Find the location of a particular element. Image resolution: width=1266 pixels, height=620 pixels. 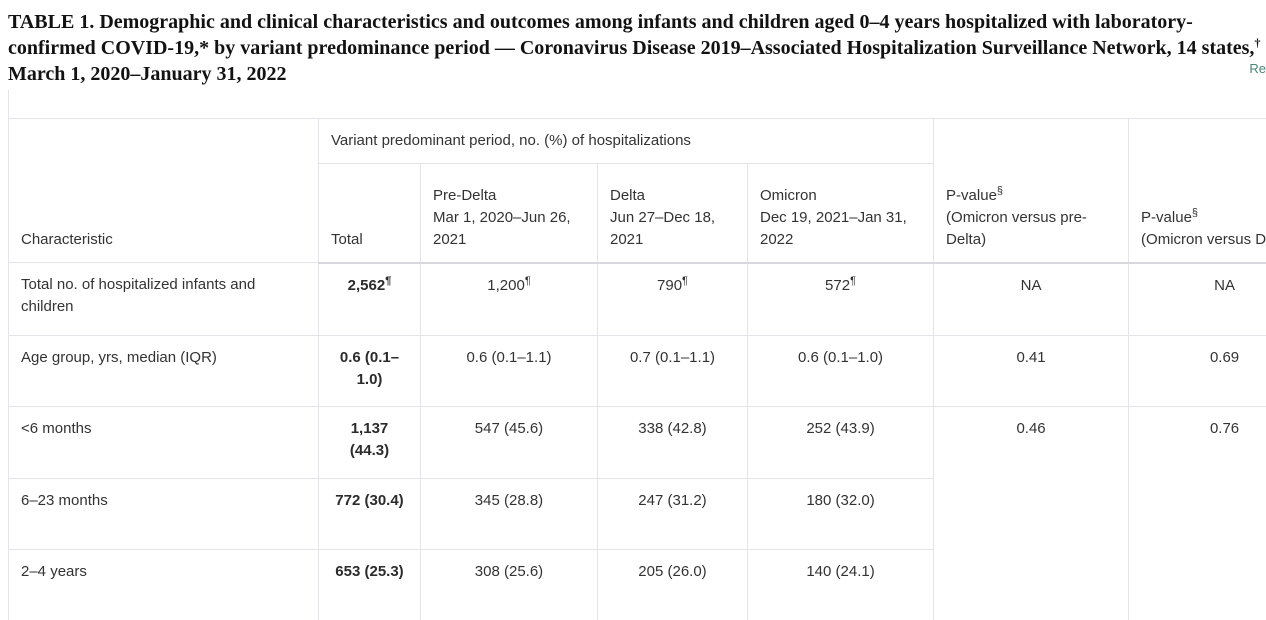

cell-p-value-delta: 0.69 is located at coordinates (1197, 371).